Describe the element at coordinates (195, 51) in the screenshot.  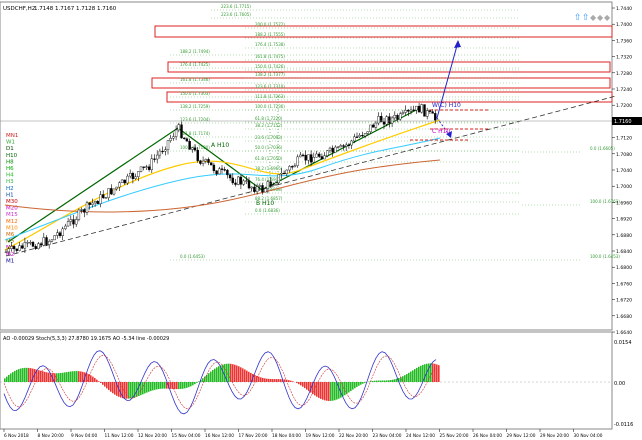
I see `fib-label: 188.2 (1.7494)` at that location.